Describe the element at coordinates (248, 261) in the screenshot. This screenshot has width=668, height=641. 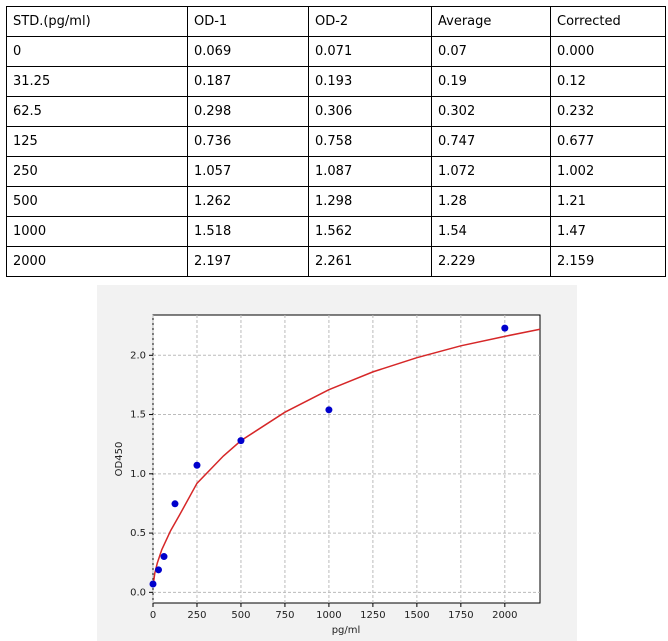
I see `table-cell: 2.197` at that location.